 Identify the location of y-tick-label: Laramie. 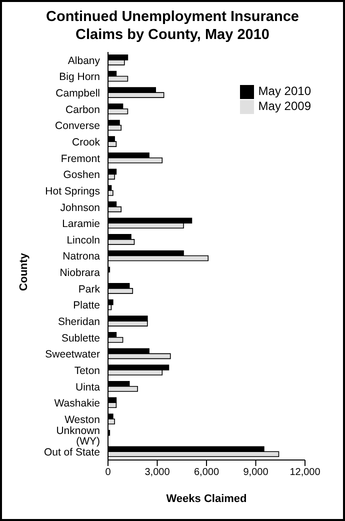
(81, 224).